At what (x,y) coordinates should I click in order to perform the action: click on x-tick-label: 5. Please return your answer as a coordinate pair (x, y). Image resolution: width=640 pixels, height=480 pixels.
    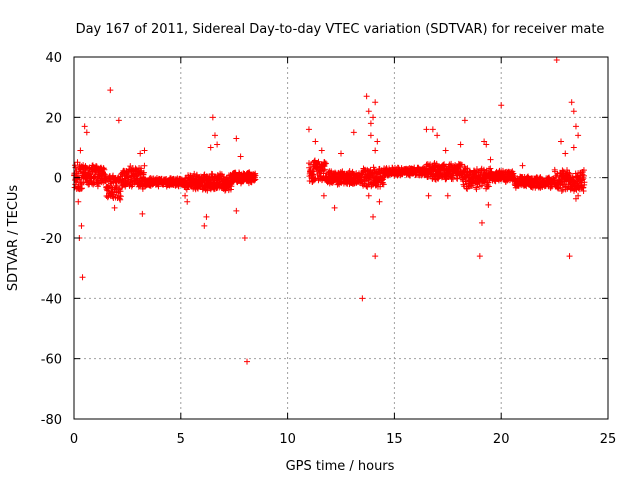
    Looking at the image, I should click on (181, 439).